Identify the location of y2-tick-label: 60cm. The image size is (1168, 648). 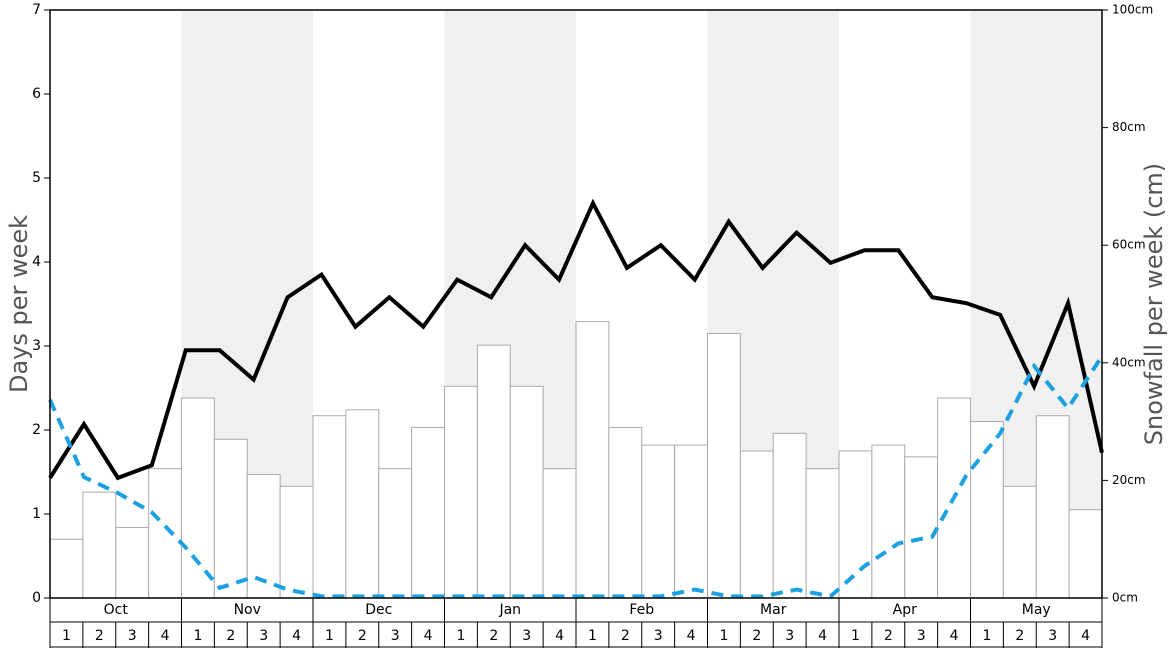
(1129, 245).